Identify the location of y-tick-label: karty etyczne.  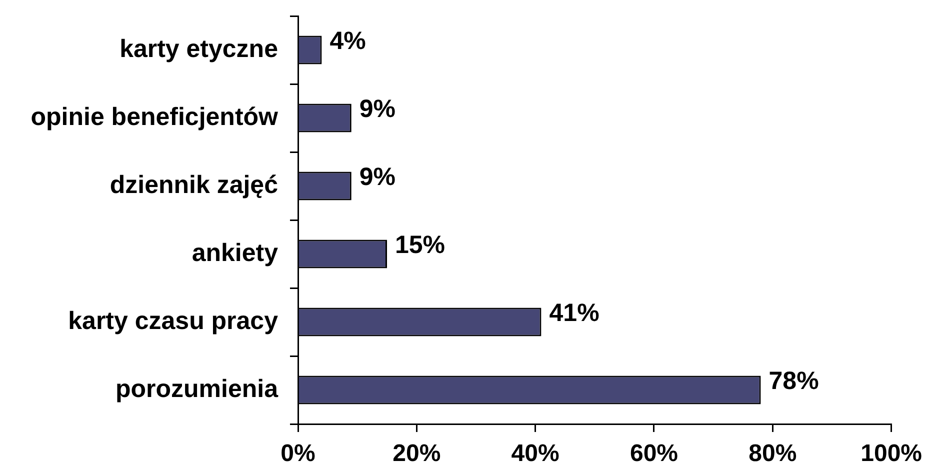
(199, 48).